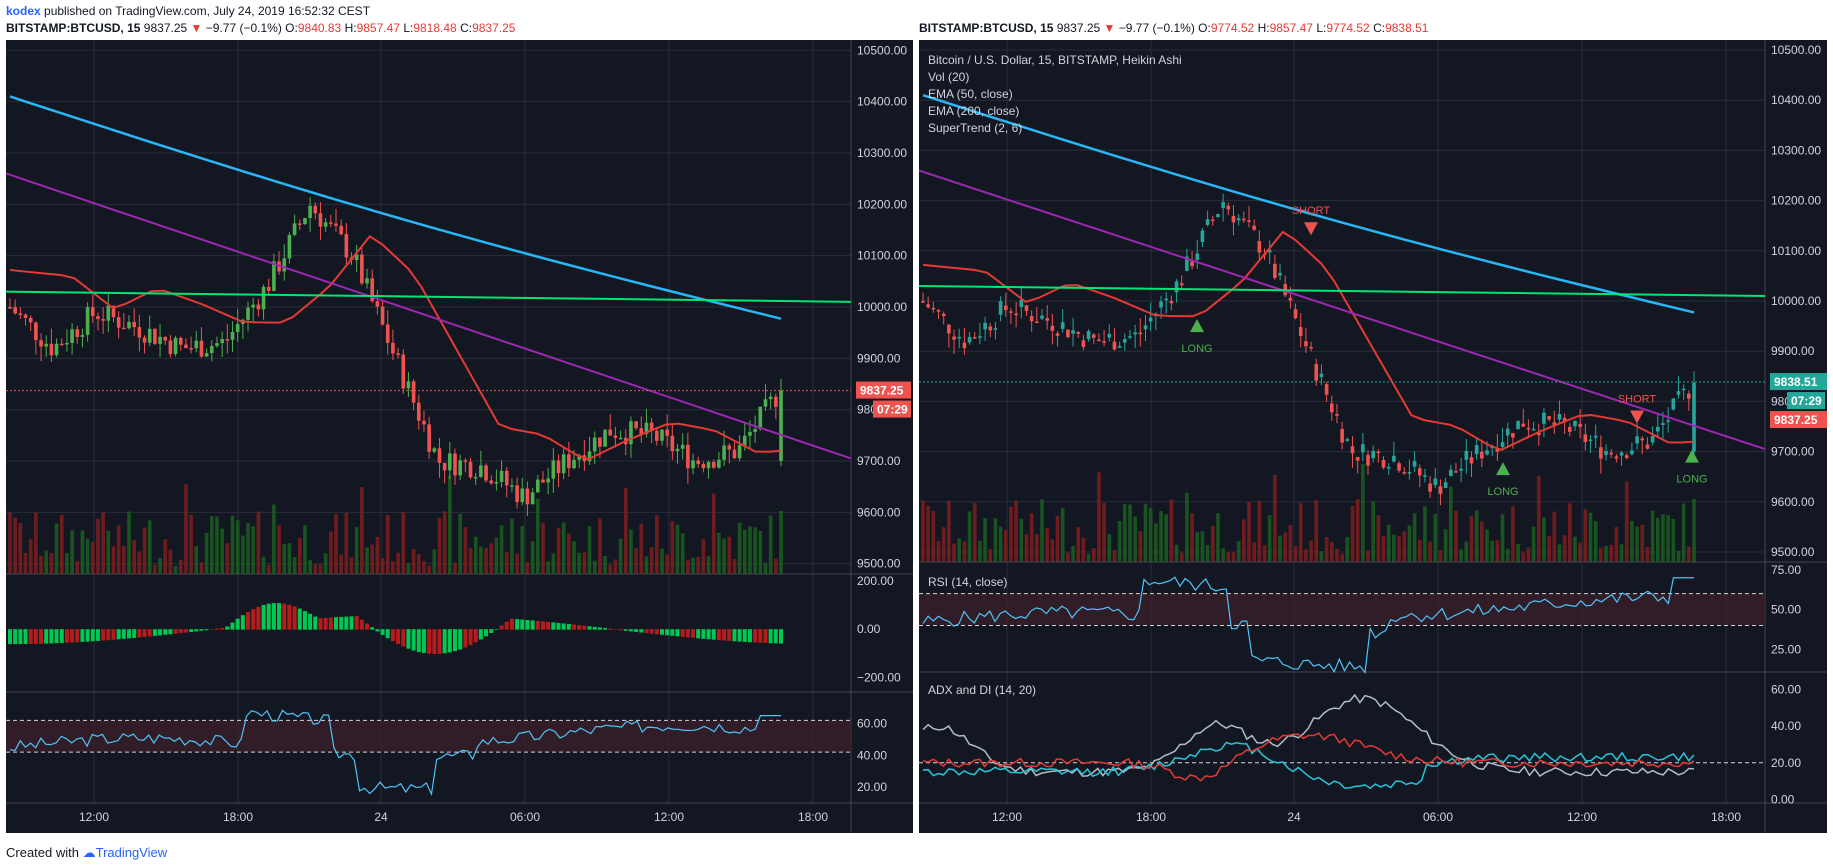 The height and width of the screenshot is (868, 1833). Describe the element at coordinates (89, 852) in the screenshot. I see `tradingview-logo-icon: ☁` at that location.